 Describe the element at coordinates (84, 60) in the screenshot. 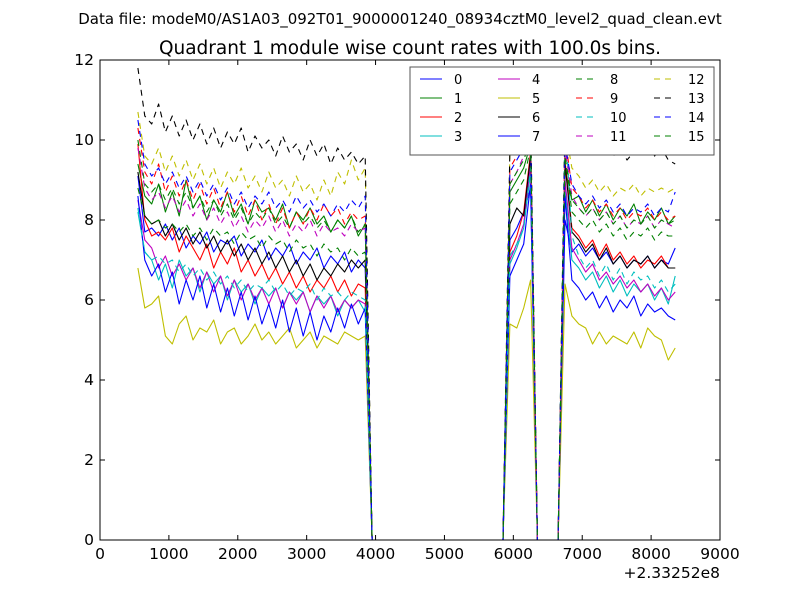

I see `y-tick-label: 12` at that location.